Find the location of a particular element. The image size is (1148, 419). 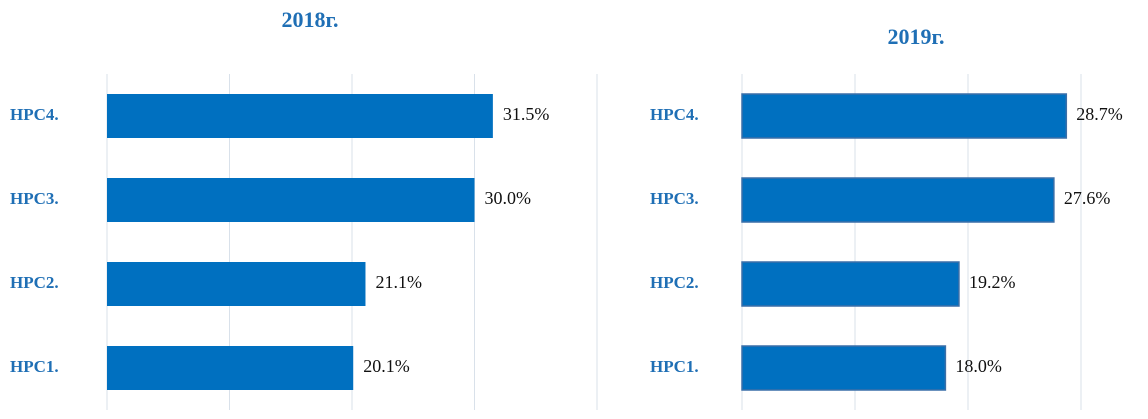

value-label: 21.1% is located at coordinates (398, 282).